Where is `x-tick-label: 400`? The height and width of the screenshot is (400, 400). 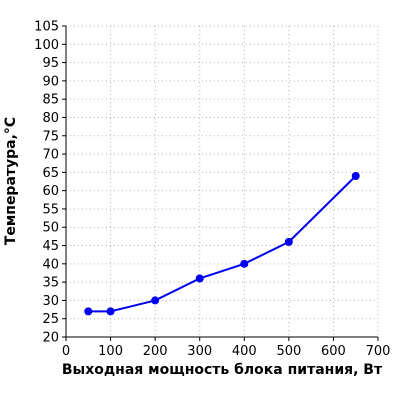
x-tick-label: 400 is located at coordinates (244, 351).